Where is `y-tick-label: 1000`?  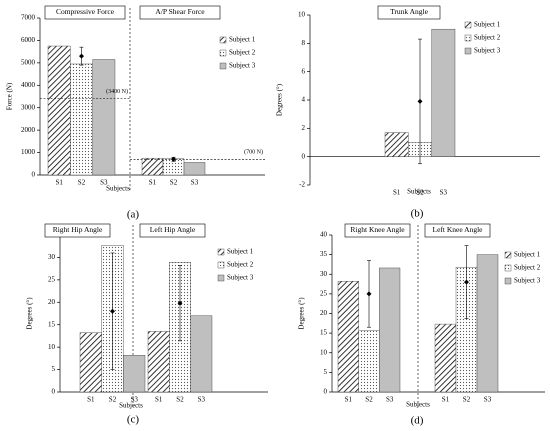 y-tick-label: 1000 is located at coordinates (28, 152).